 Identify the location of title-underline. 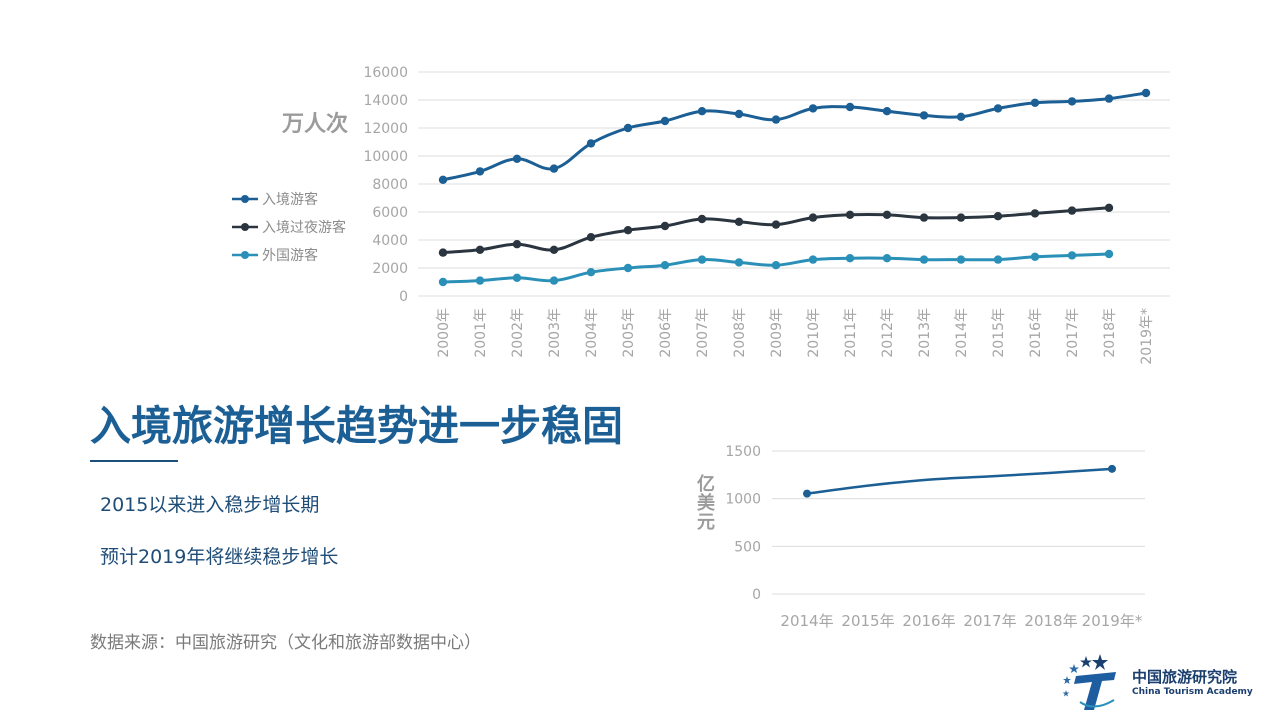
(134, 461).